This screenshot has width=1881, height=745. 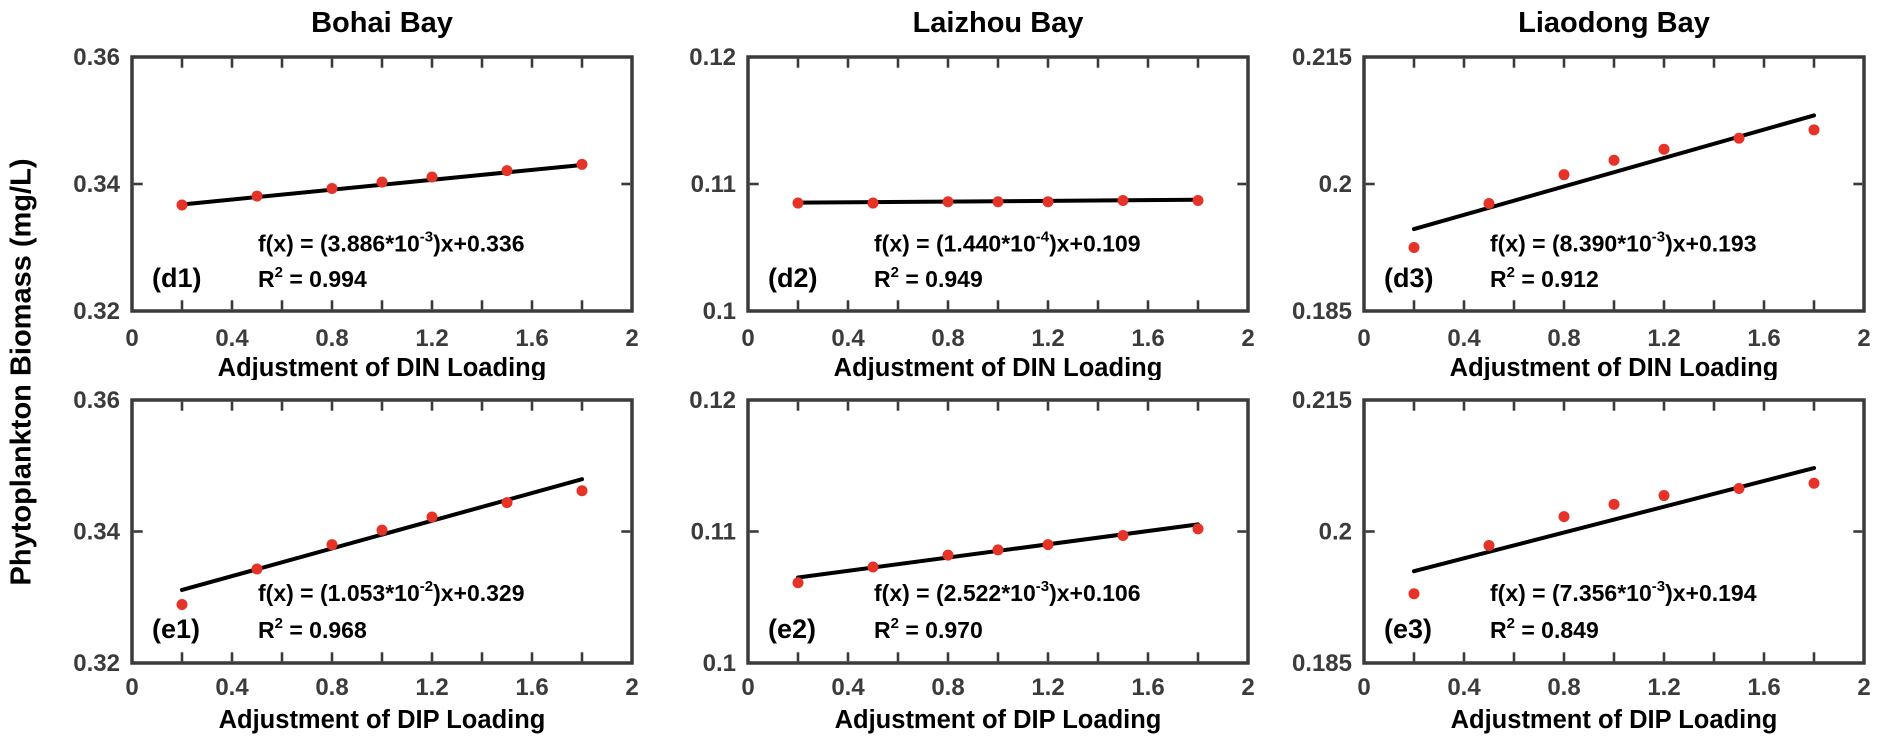 I want to click on panel-title: Laizhou Bay, so click(x=998, y=23).